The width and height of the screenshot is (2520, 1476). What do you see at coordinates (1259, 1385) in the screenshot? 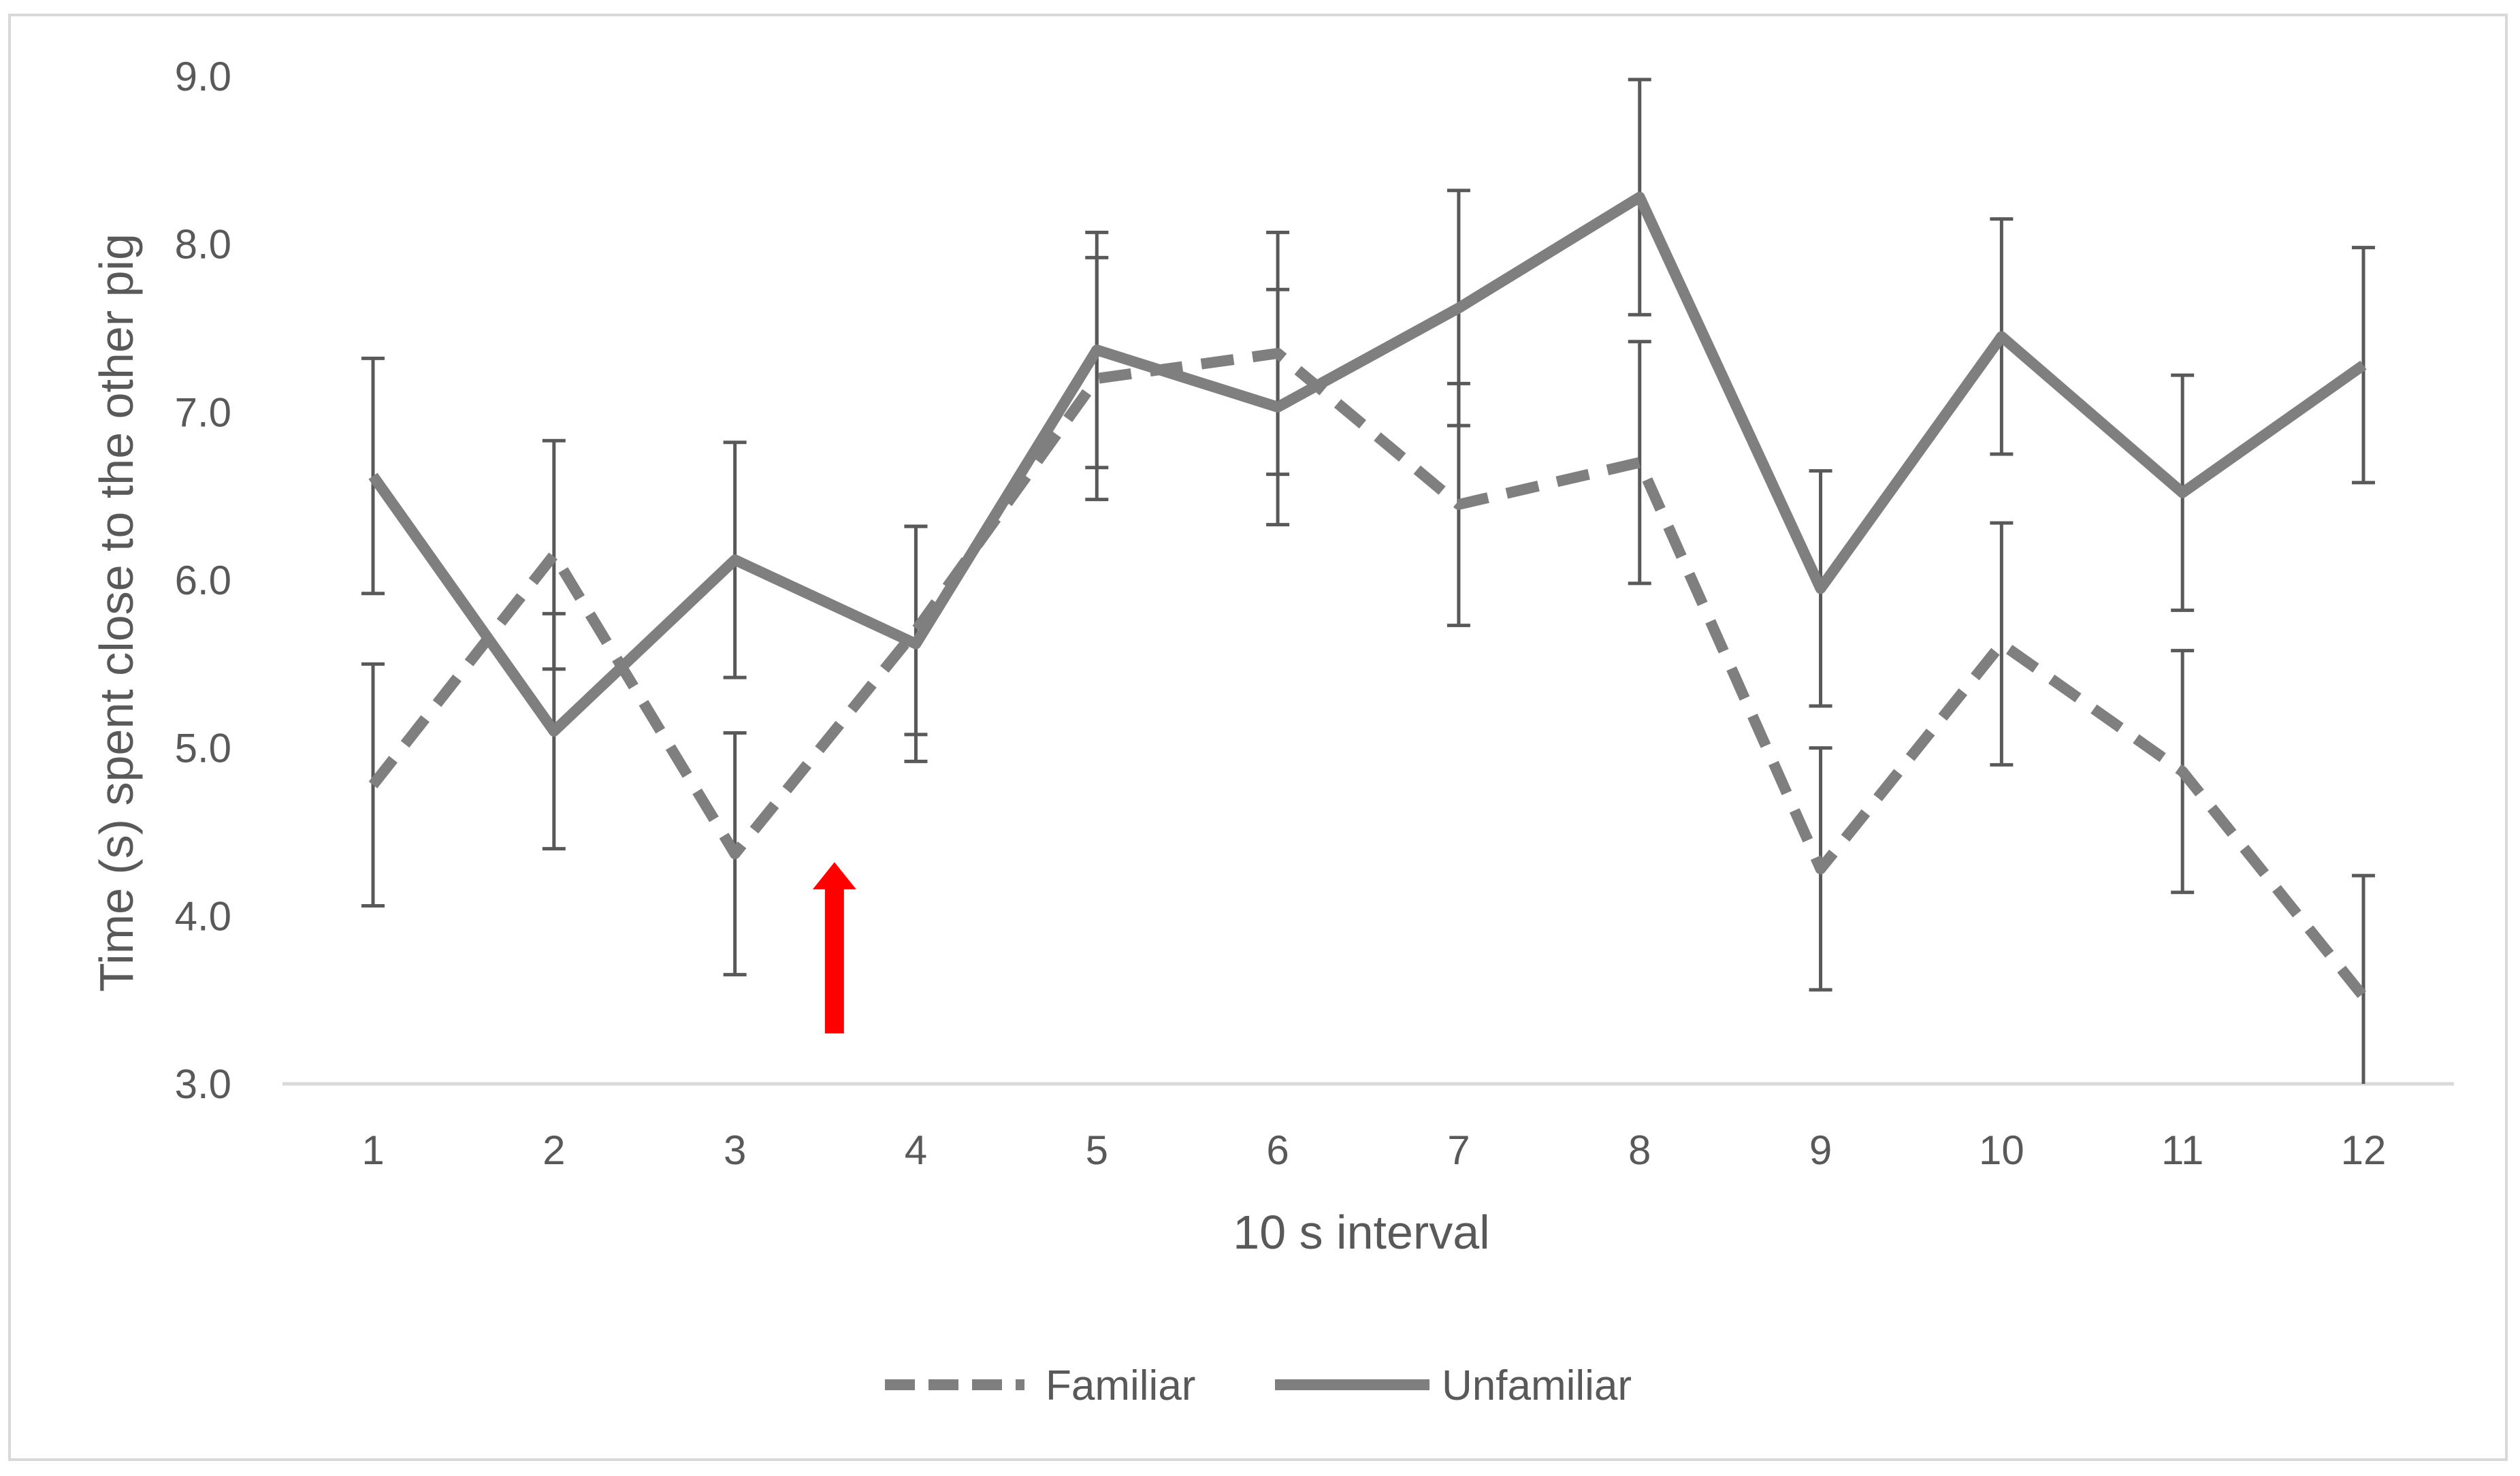
I see `legend: Familiar Unfamiliar` at bounding box center [1259, 1385].